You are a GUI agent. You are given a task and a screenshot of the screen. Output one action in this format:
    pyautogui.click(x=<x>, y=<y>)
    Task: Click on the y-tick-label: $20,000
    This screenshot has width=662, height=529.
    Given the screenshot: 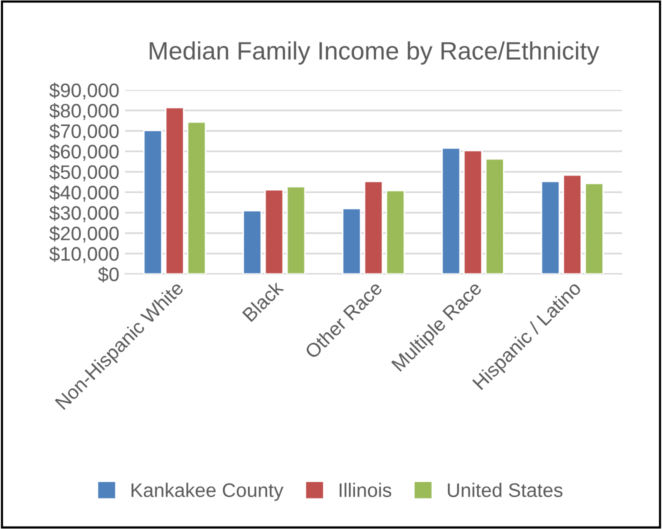 What is the action you would take?
    pyautogui.click(x=84, y=234)
    